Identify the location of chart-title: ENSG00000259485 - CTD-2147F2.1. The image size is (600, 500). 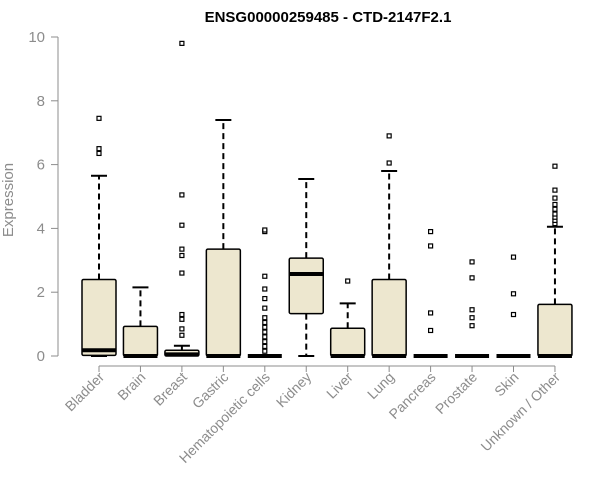
(328, 17).